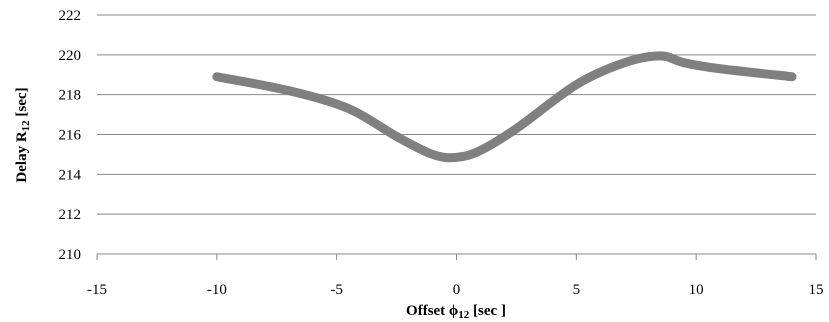 The width and height of the screenshot is (829, 322). What do you see at coordinates (456, 312) in the screenshot?
I see `x-axis-title: Offset ϕ12 [sec ]` at bounding box center [456, 312].